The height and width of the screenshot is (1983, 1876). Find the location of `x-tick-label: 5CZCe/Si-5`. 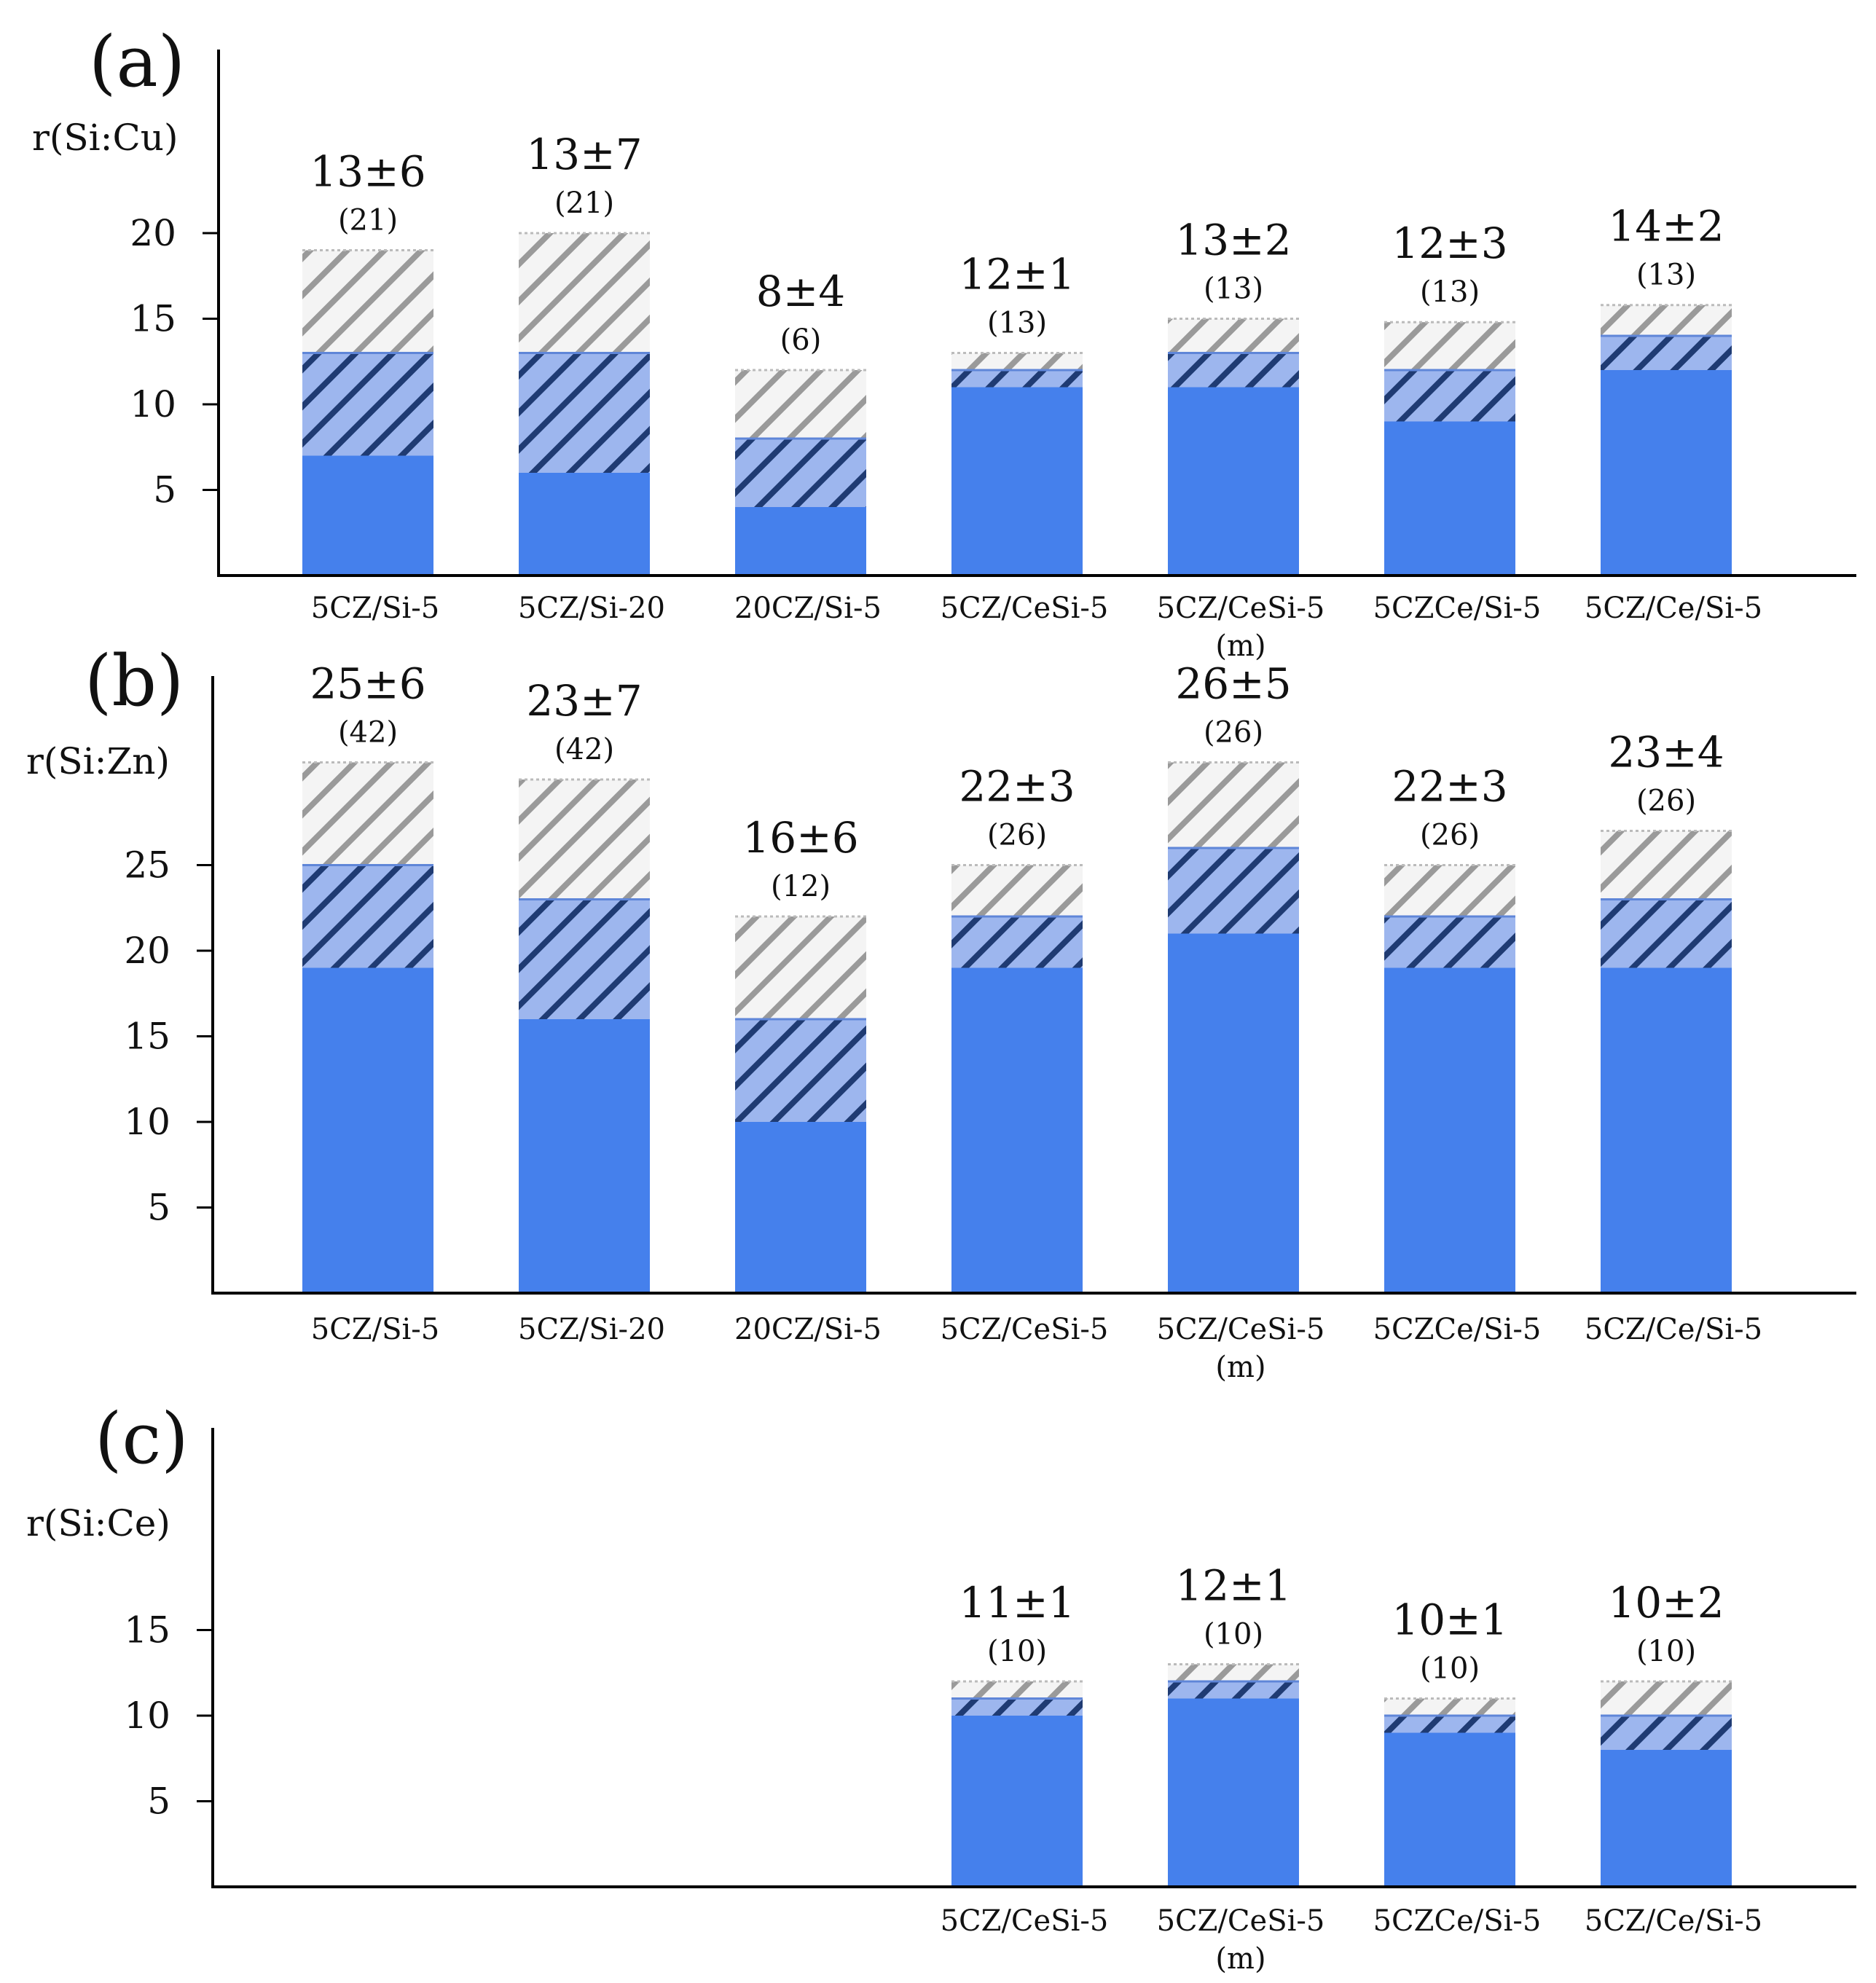

x-tick-label: 5CZCe/Si-5 is located at coordinates (1457, 609).